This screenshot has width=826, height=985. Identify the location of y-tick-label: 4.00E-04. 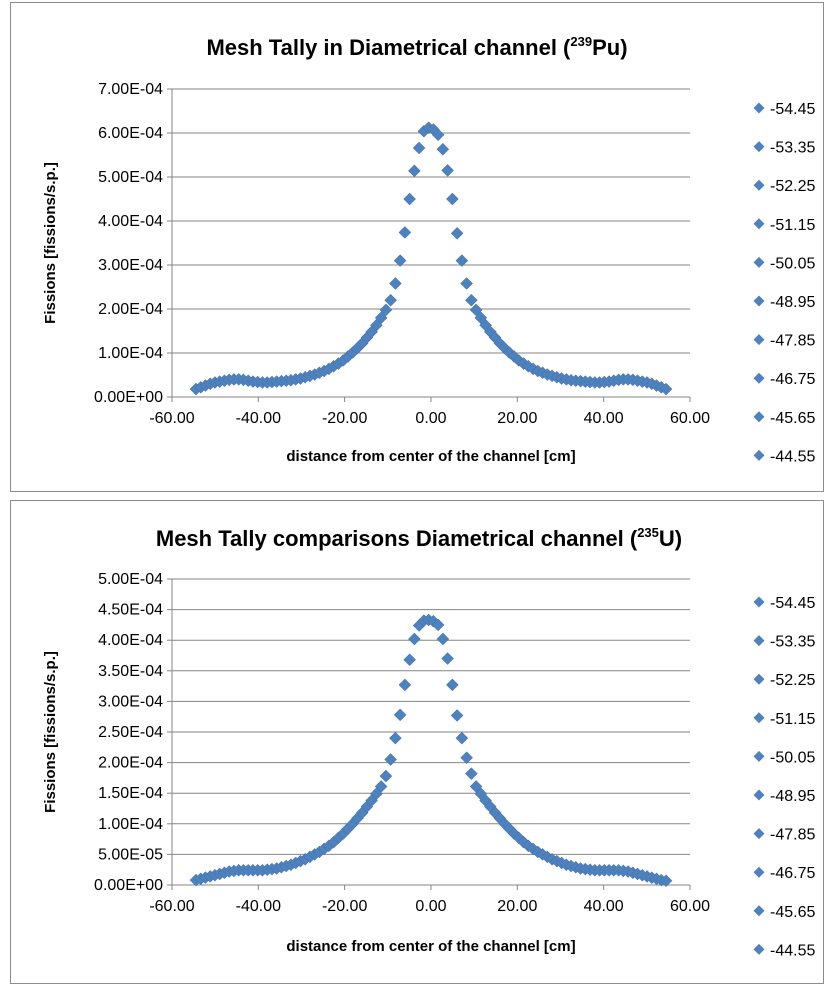
(130, 640).